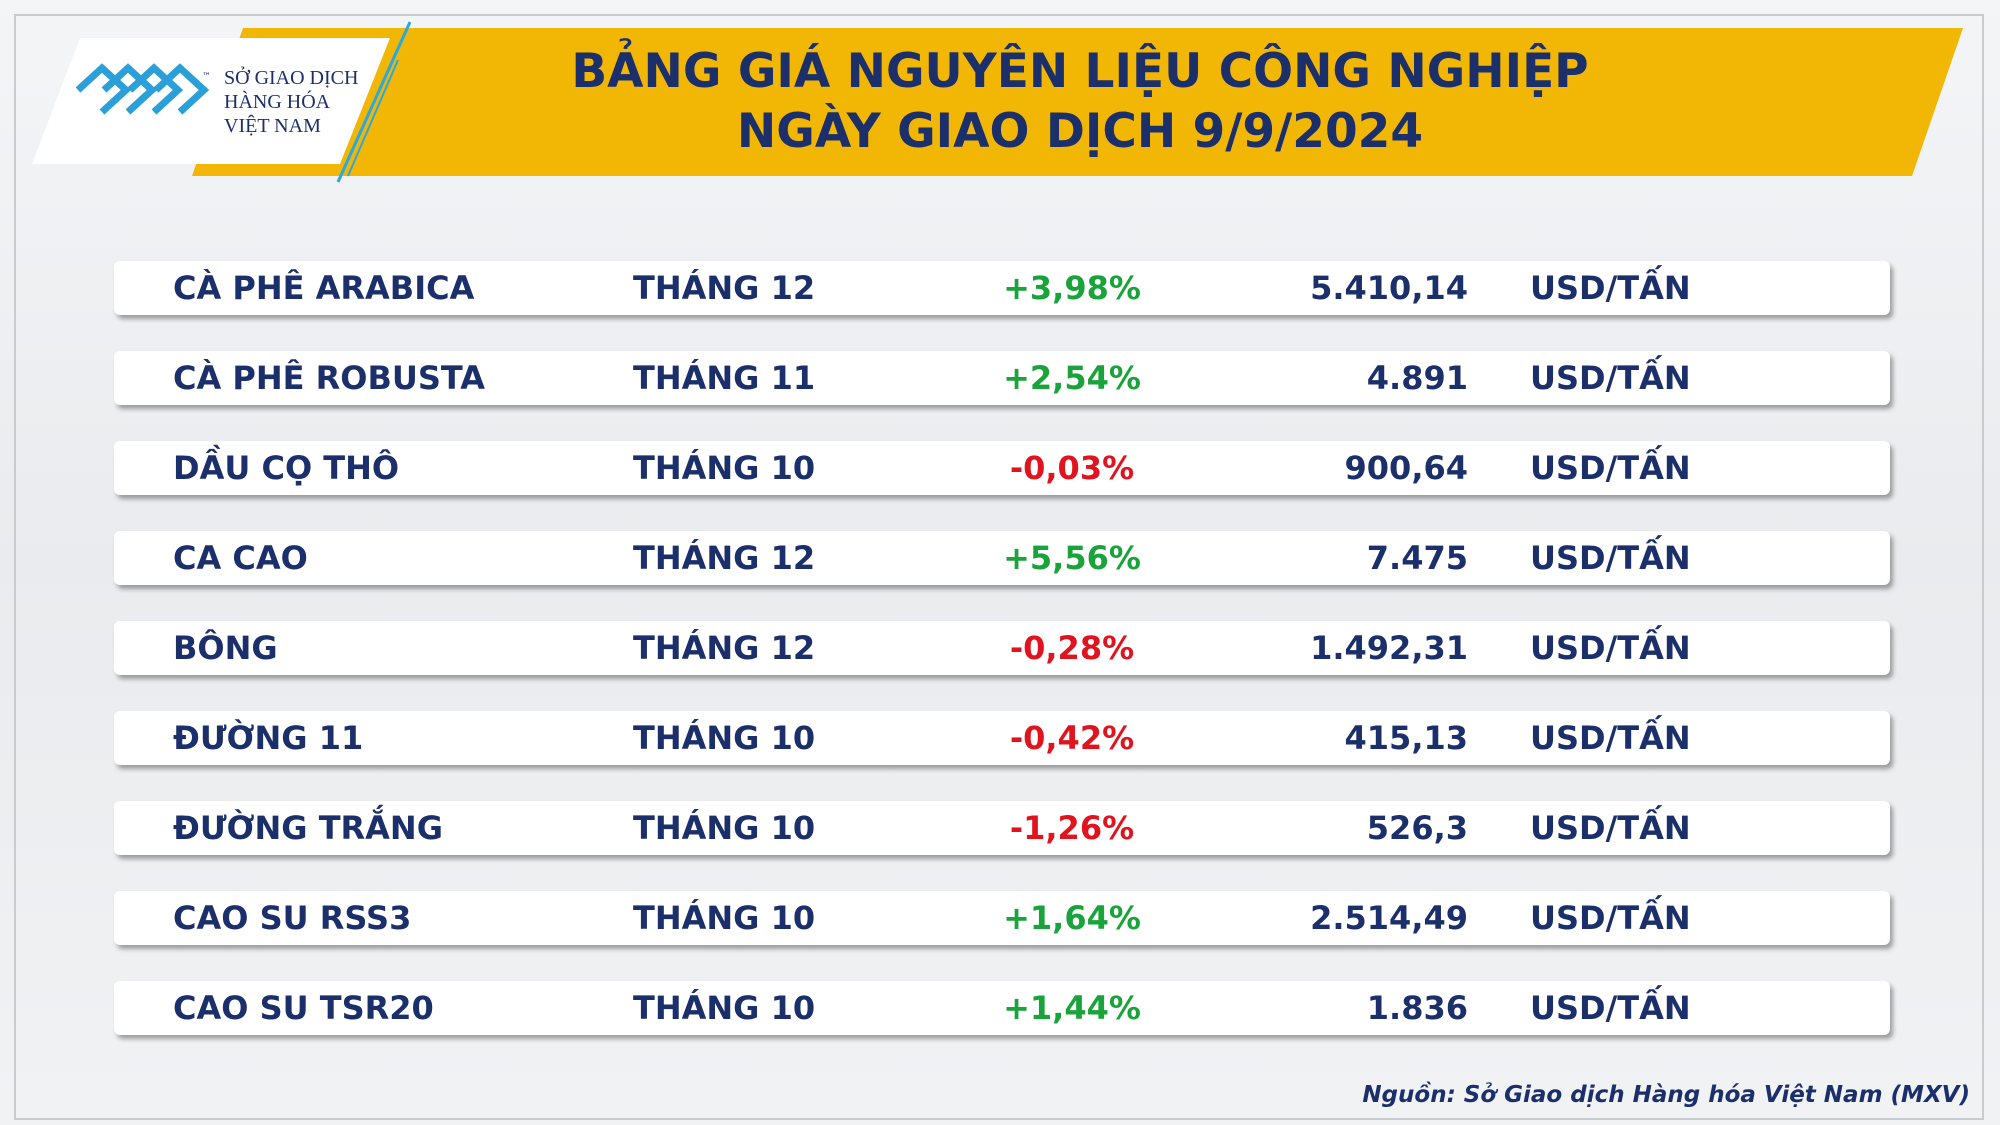 The height and width of the screenshot is (1125, 2000). I want to click on commodity-name: DẦU CỌ THÔ, so click(286, 468).